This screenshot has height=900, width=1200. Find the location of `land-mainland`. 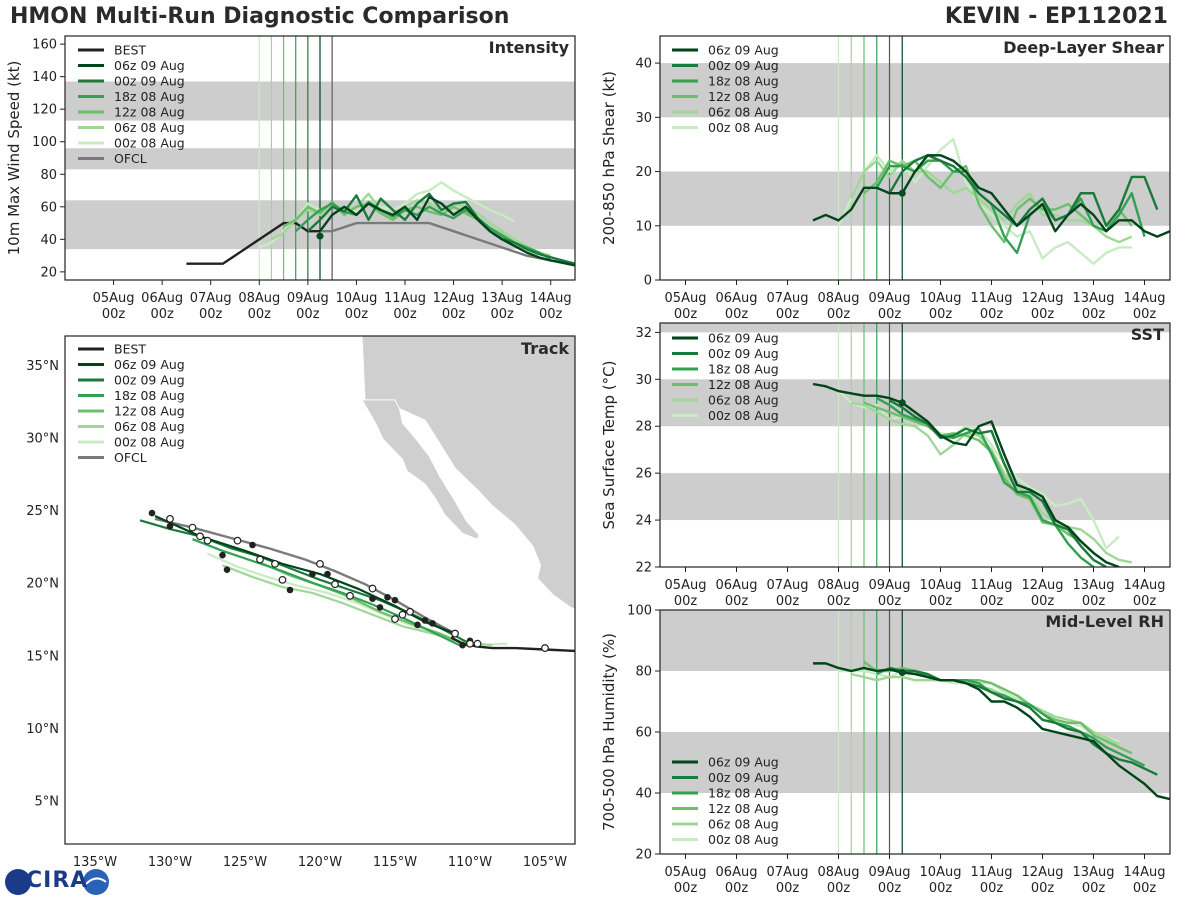

land-mainland is located at coordinates (468, 473).